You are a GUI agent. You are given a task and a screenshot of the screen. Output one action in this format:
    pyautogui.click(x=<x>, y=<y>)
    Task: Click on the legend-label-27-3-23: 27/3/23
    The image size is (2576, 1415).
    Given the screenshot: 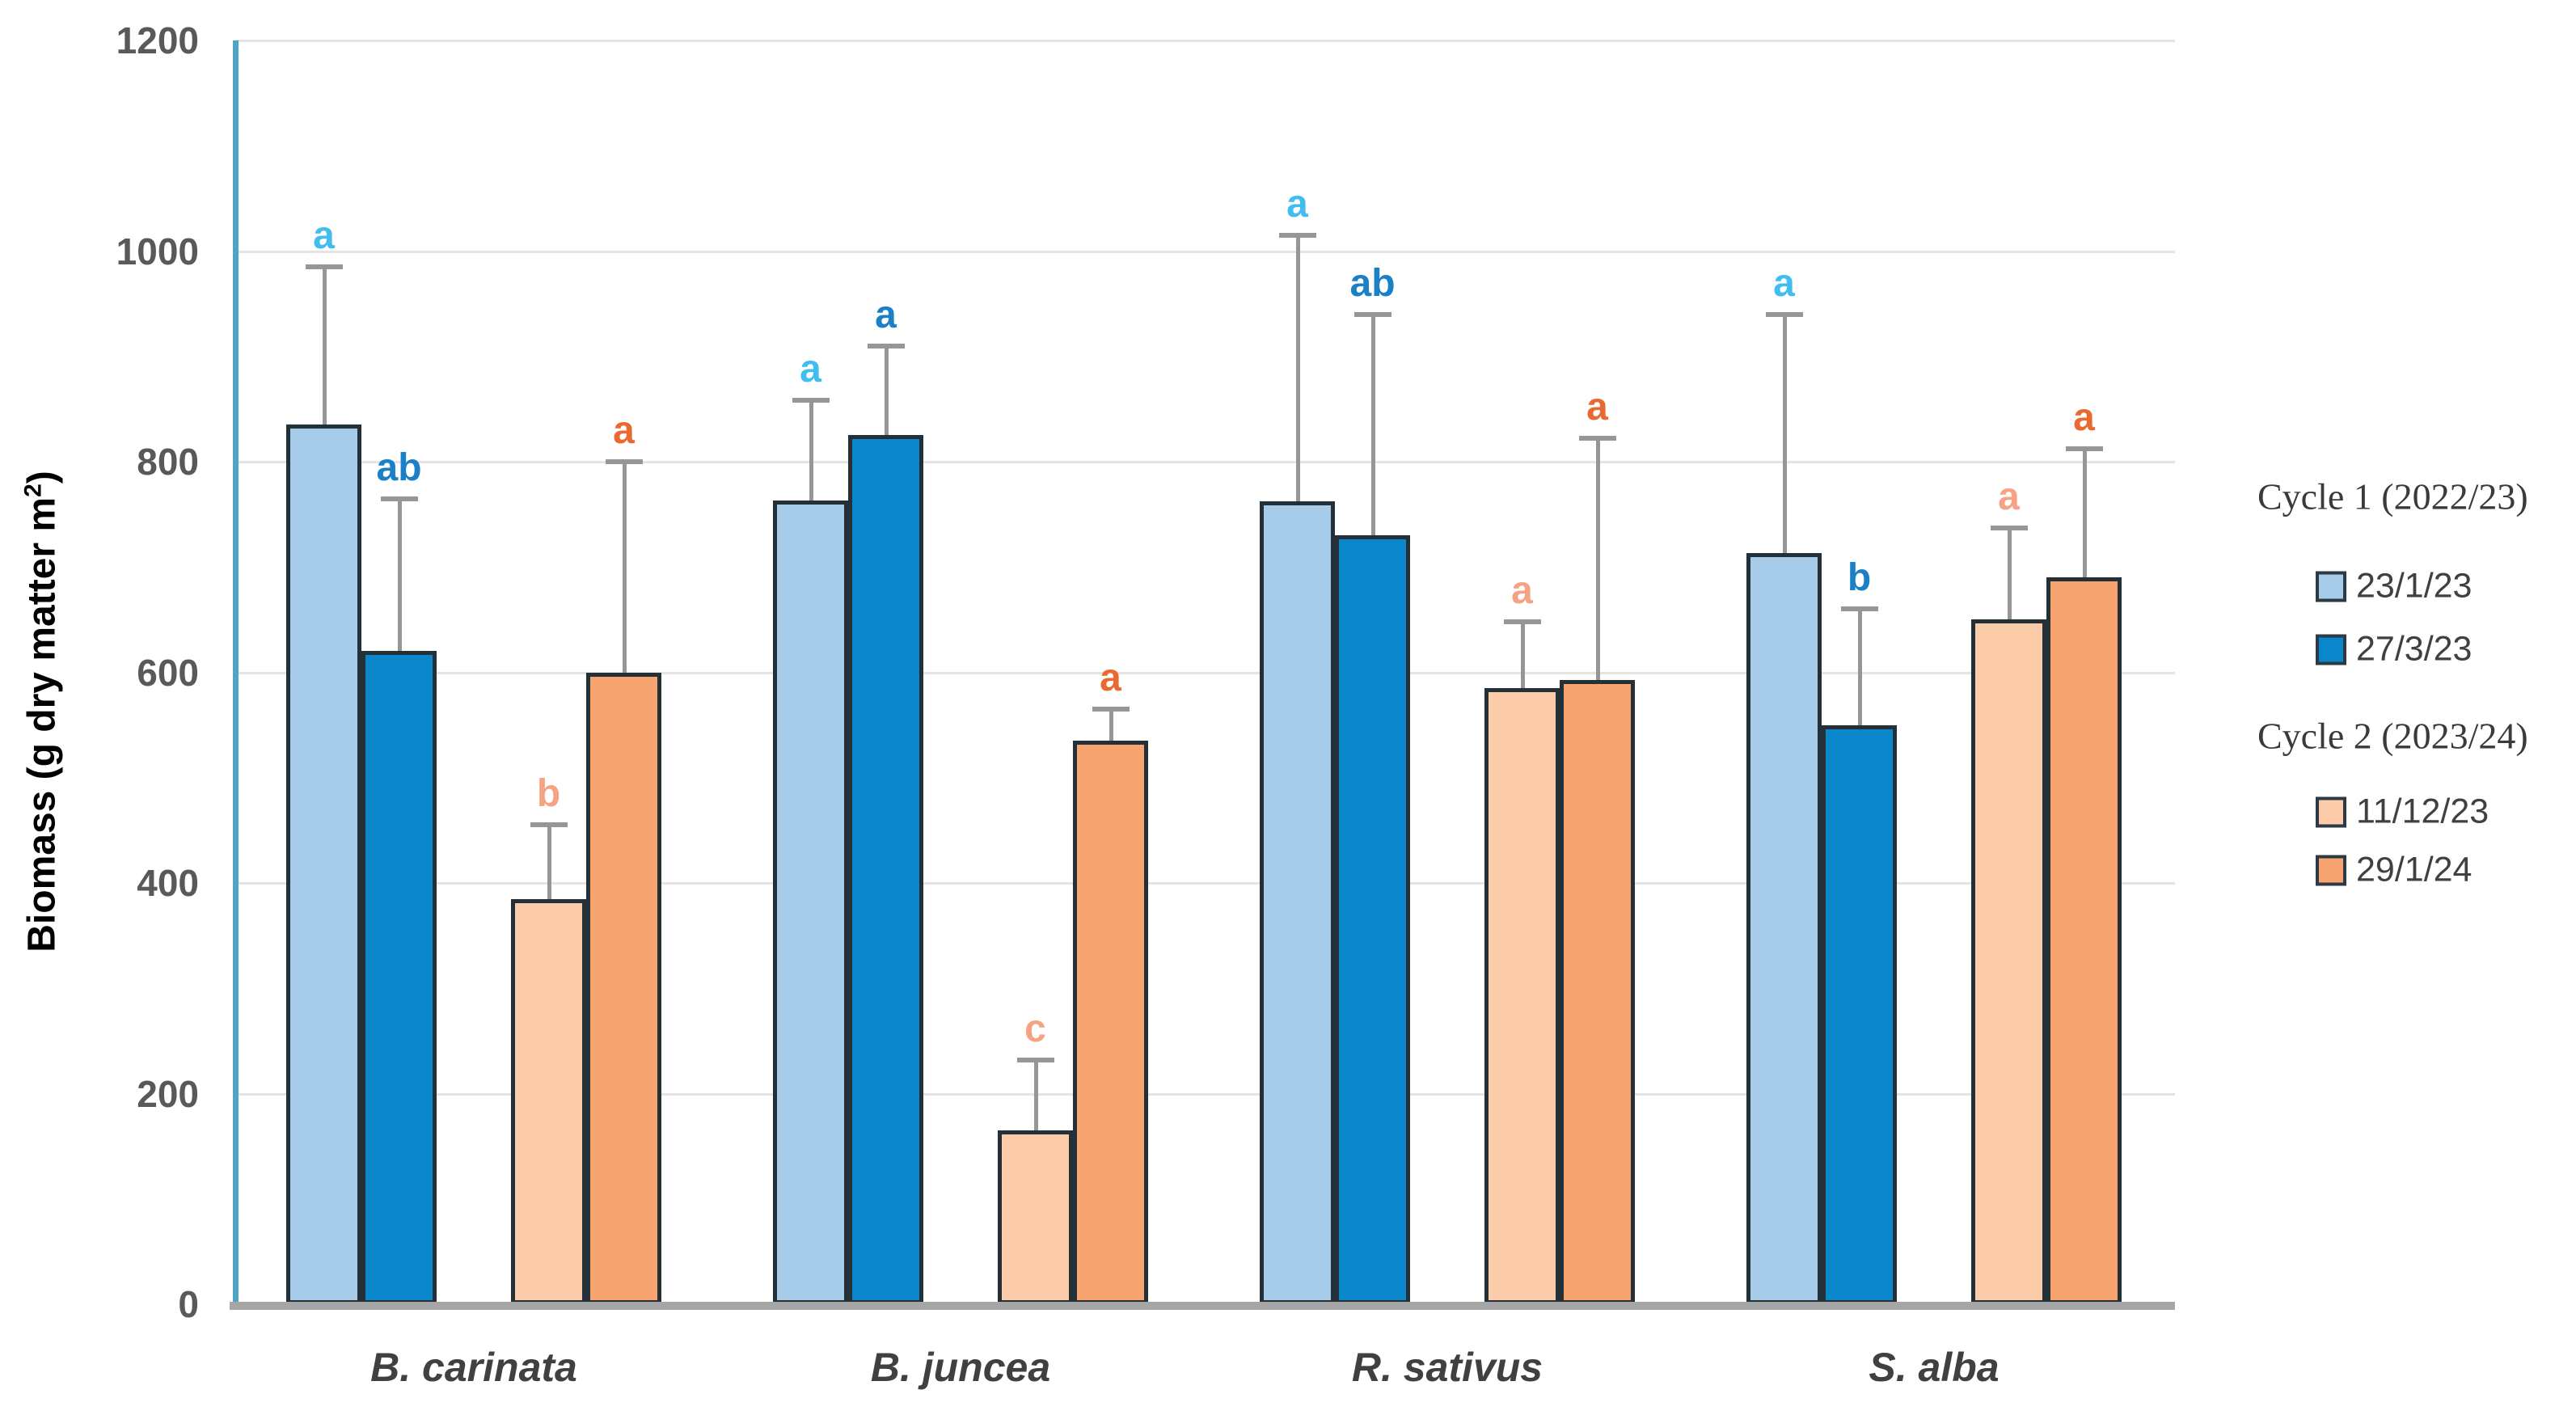 What is the action you would take?
    pyautogui.click(x=2414, y=649)
    